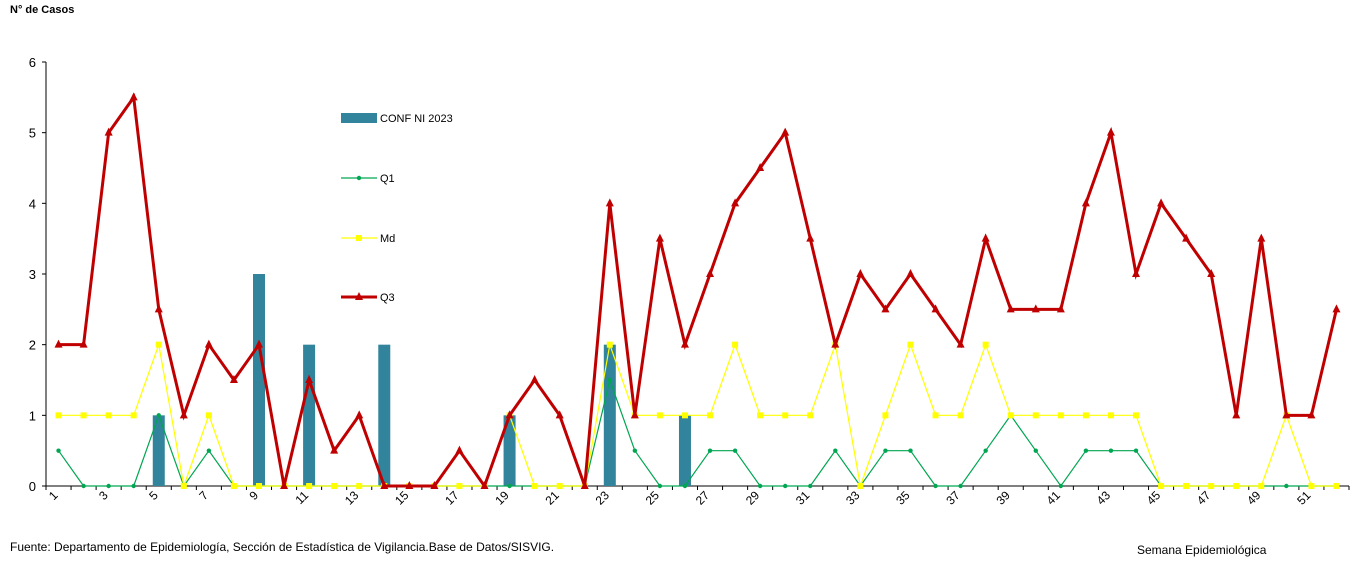  What do you see at coordinates (32, 345) in the screenshot?
I see `y-tick-label: 2` at bounding box center [32, 345].